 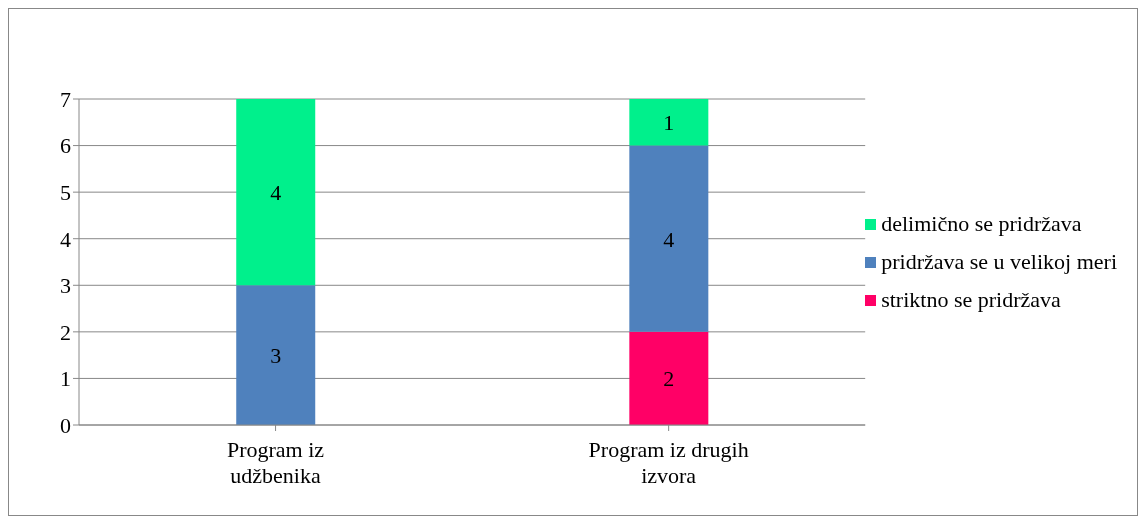 I want to click on y-tick-label: 6, so click(x=65, y=146).